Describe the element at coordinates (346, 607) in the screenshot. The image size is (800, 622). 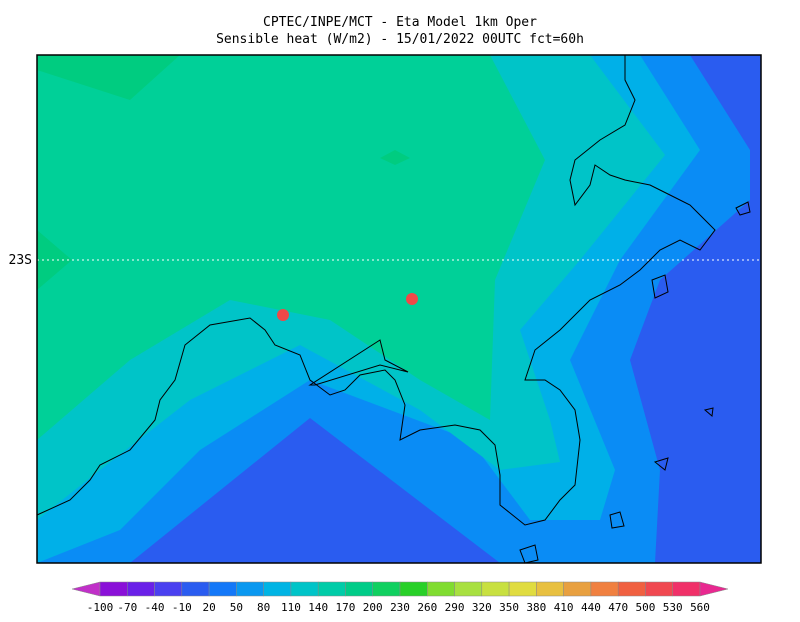
I see `colorbar-label: 170` at that location.